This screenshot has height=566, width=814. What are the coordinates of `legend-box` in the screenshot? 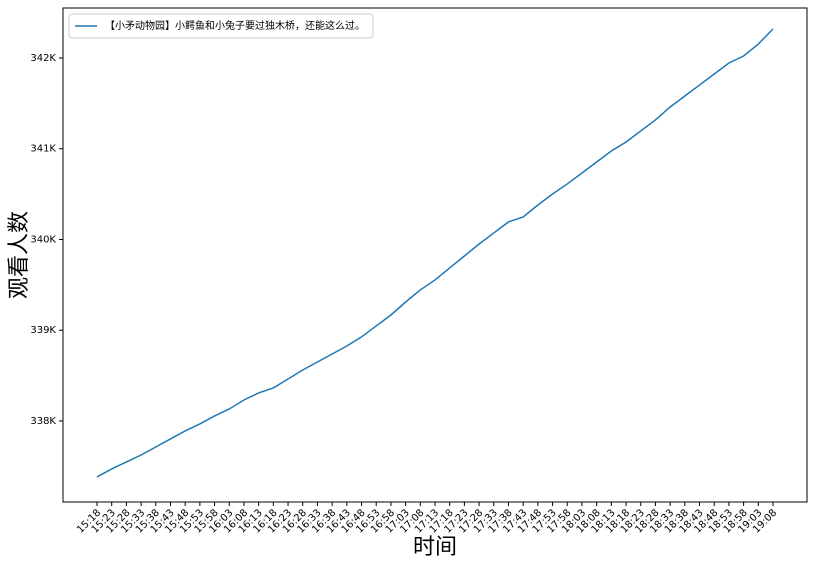 It's located at (221, 26).